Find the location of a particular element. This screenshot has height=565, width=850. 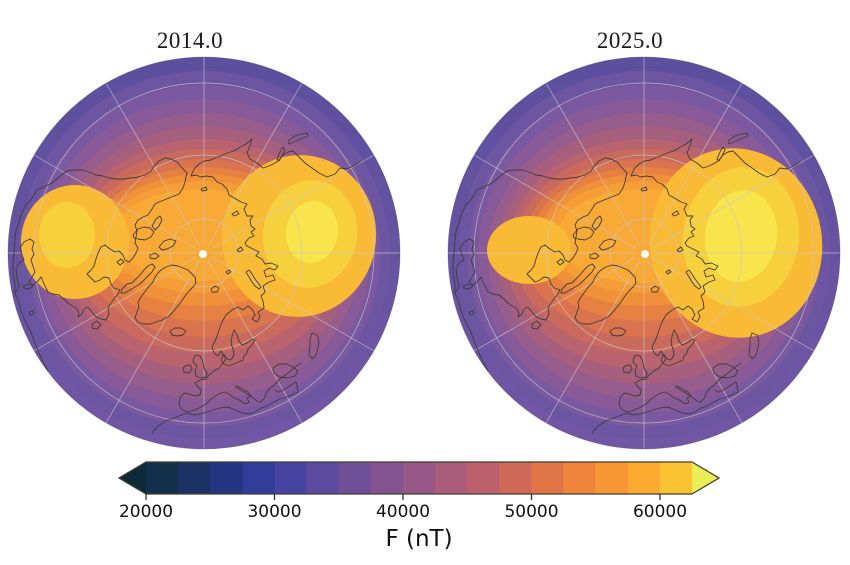

colorbar: 20000 30000 40000 50000 60000 is located at coordinates (419, 491).